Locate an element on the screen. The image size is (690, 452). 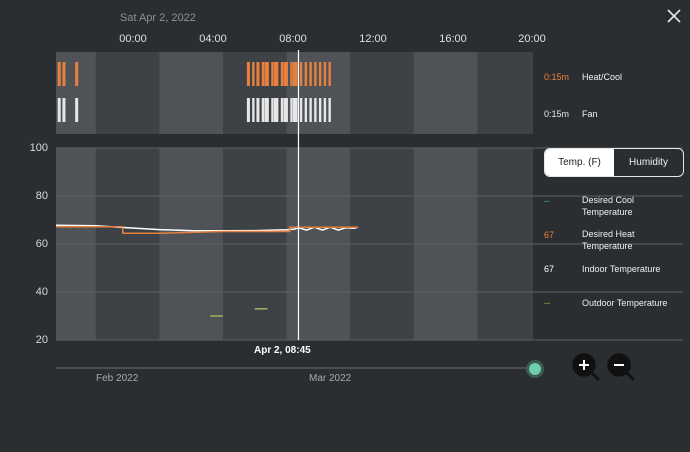
month-label: Mar 2022 is located at coordinates (330, 378).